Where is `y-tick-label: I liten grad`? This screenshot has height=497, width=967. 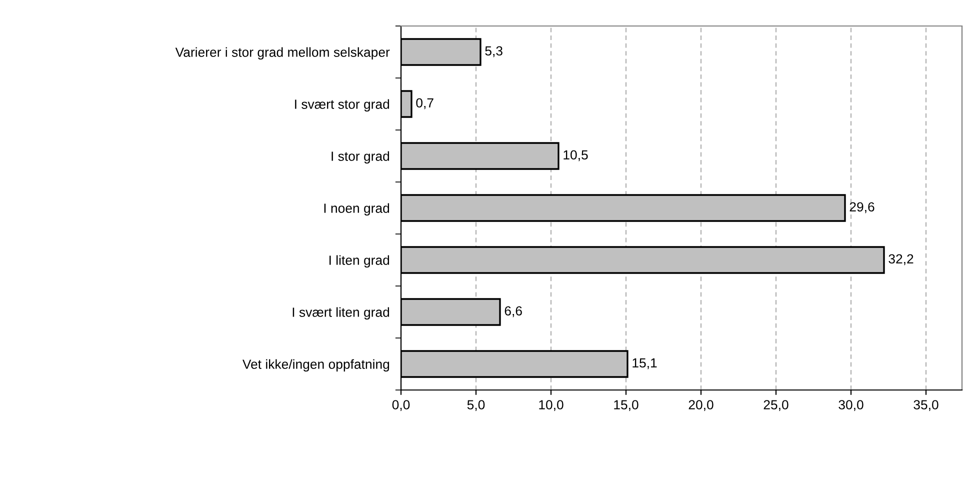 y-tick-label: I liten grad is located at coordinates (360, 261).